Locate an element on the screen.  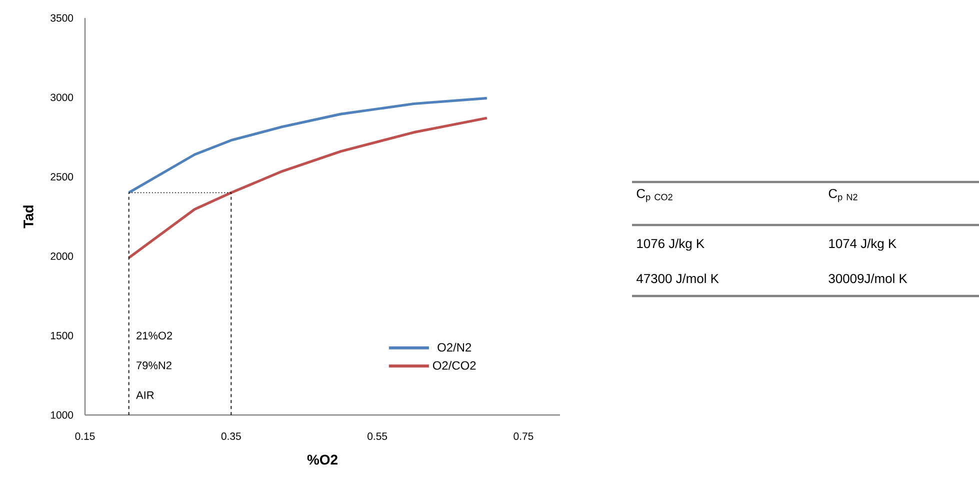
annotation: AIR is located at coordinates (145, 395).